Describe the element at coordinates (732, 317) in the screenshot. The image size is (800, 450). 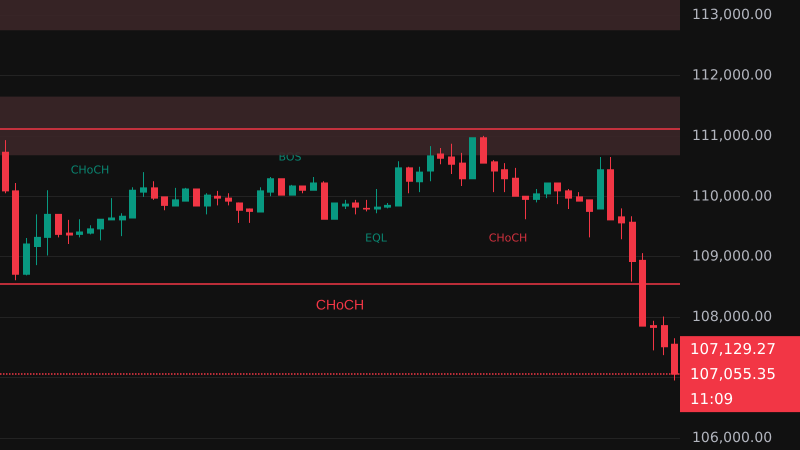
I see `y-tick-label: 108,000.00` at that location.